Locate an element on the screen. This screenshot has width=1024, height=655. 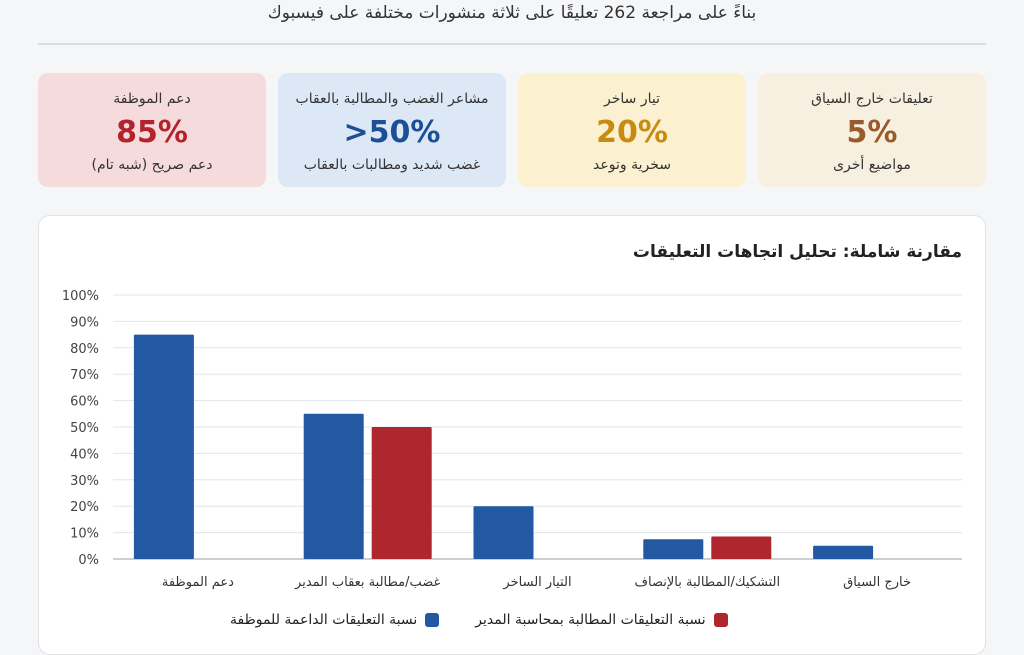
y-tick-label: 40% is located at coordinates (84, 454).